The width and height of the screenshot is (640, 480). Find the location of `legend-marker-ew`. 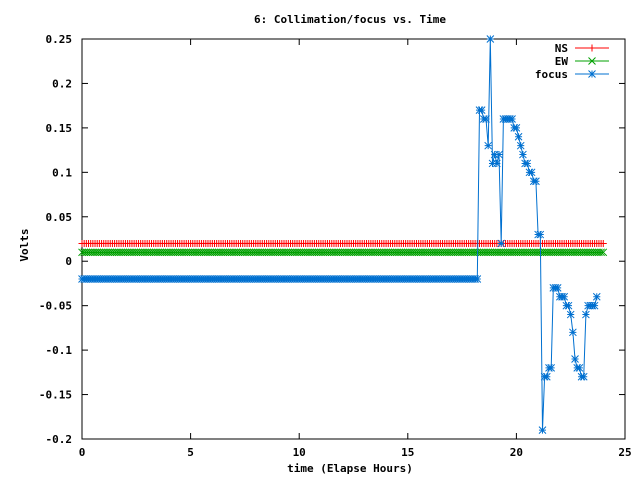

legend-marker-ew is located at coordinates (592, 61).